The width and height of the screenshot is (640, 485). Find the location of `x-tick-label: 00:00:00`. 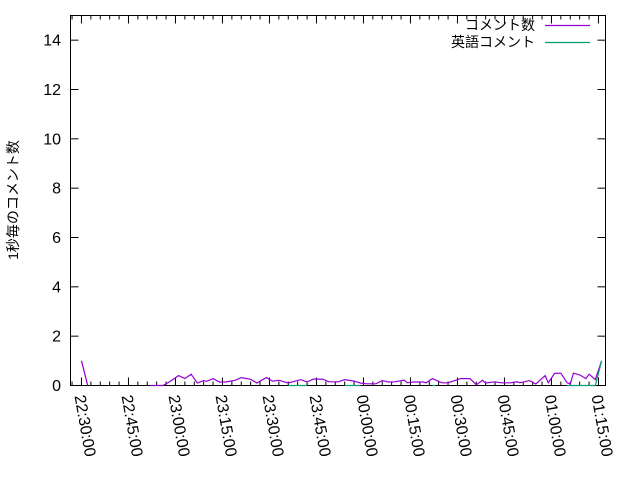

x-tick-label: 00:00:00 is located at coordinates (367, 426).